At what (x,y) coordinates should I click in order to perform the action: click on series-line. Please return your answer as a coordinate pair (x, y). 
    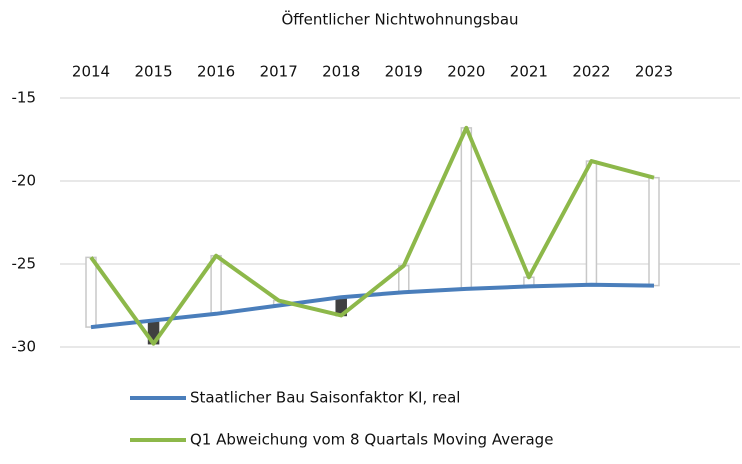
    Looking at the image, I should click on (372, 306).